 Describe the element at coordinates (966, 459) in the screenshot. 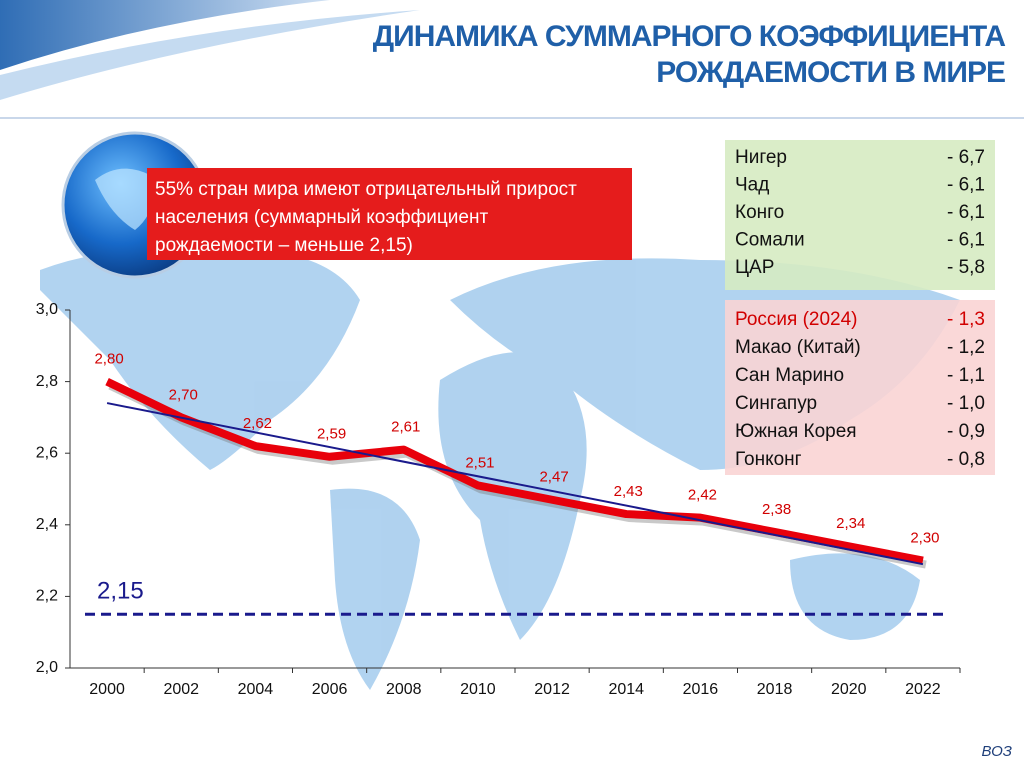

I see `country-value: - 0,8` at that location.